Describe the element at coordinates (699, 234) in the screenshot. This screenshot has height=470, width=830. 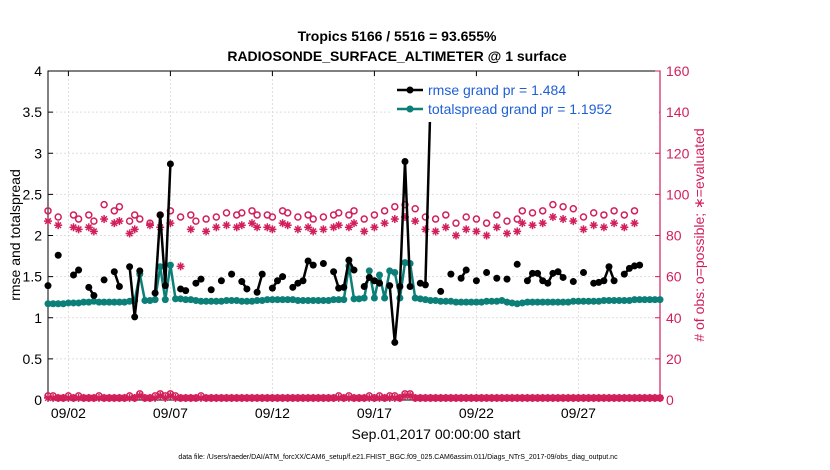
I see `y-axis-right-label: # of obs: o=possible; ∗=evaluated` at that location.